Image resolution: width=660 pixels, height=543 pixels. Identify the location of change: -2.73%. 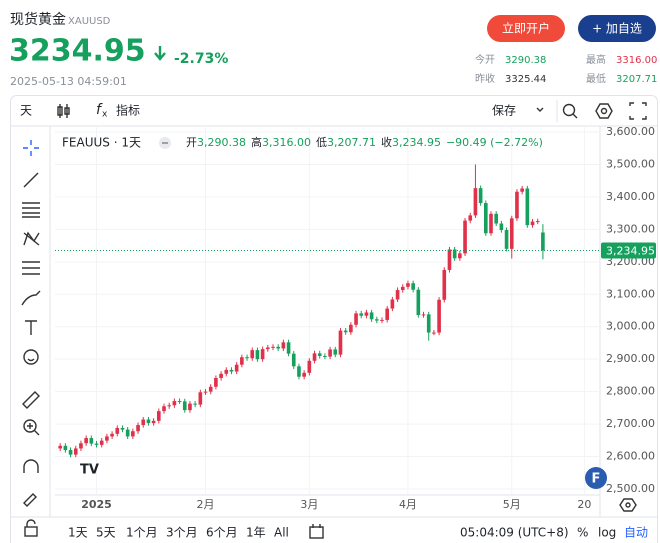
(201, 59).